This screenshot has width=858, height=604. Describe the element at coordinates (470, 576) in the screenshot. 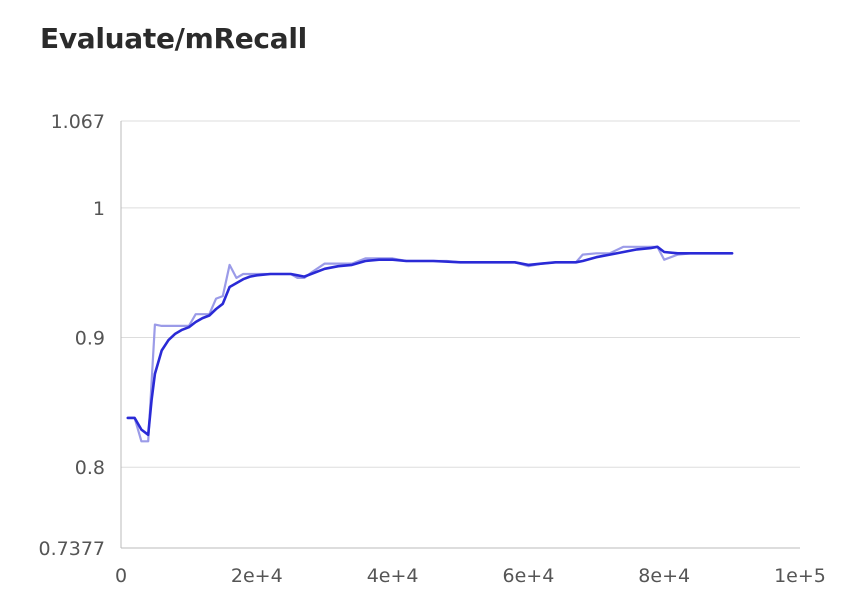

I see `x-axis-tick-labels: 0 2e+4 4e+4 6e+4 8e+4 1e+5` at that location.